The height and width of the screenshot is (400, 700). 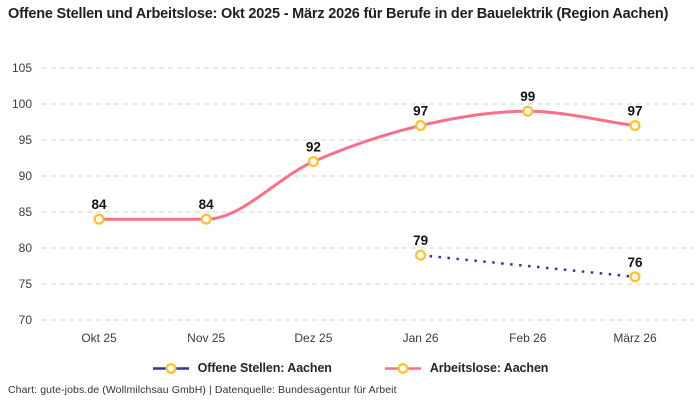 I want to click on series-line-offene-stellen-aachen, so click(x=528, y=266).